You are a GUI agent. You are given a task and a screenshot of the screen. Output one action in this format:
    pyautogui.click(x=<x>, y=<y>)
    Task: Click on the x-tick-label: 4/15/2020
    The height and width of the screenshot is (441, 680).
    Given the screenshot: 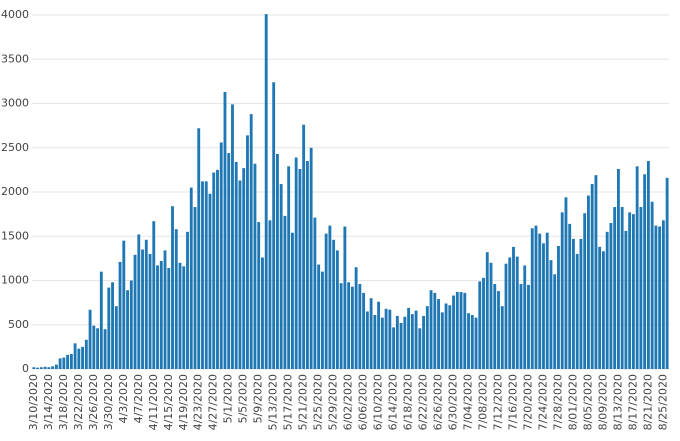 What is the action you would take?
    pyautogui.click(x=168, y=402)
    